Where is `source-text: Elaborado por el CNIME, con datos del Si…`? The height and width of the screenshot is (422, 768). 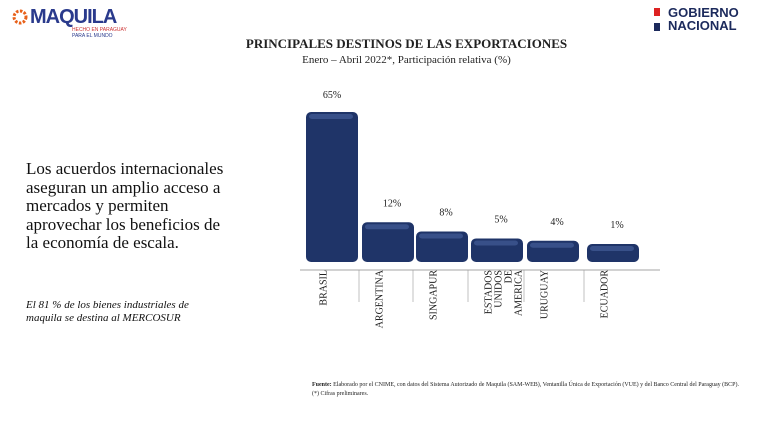
source-text: Elaborado por el CNIME, con datos del Si… is located at coordinates (535, 385).